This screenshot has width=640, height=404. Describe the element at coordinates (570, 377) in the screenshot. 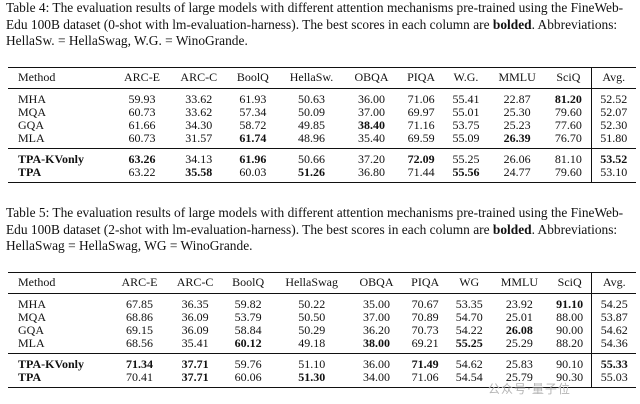

I see `score-cell: 90.30` at that location.